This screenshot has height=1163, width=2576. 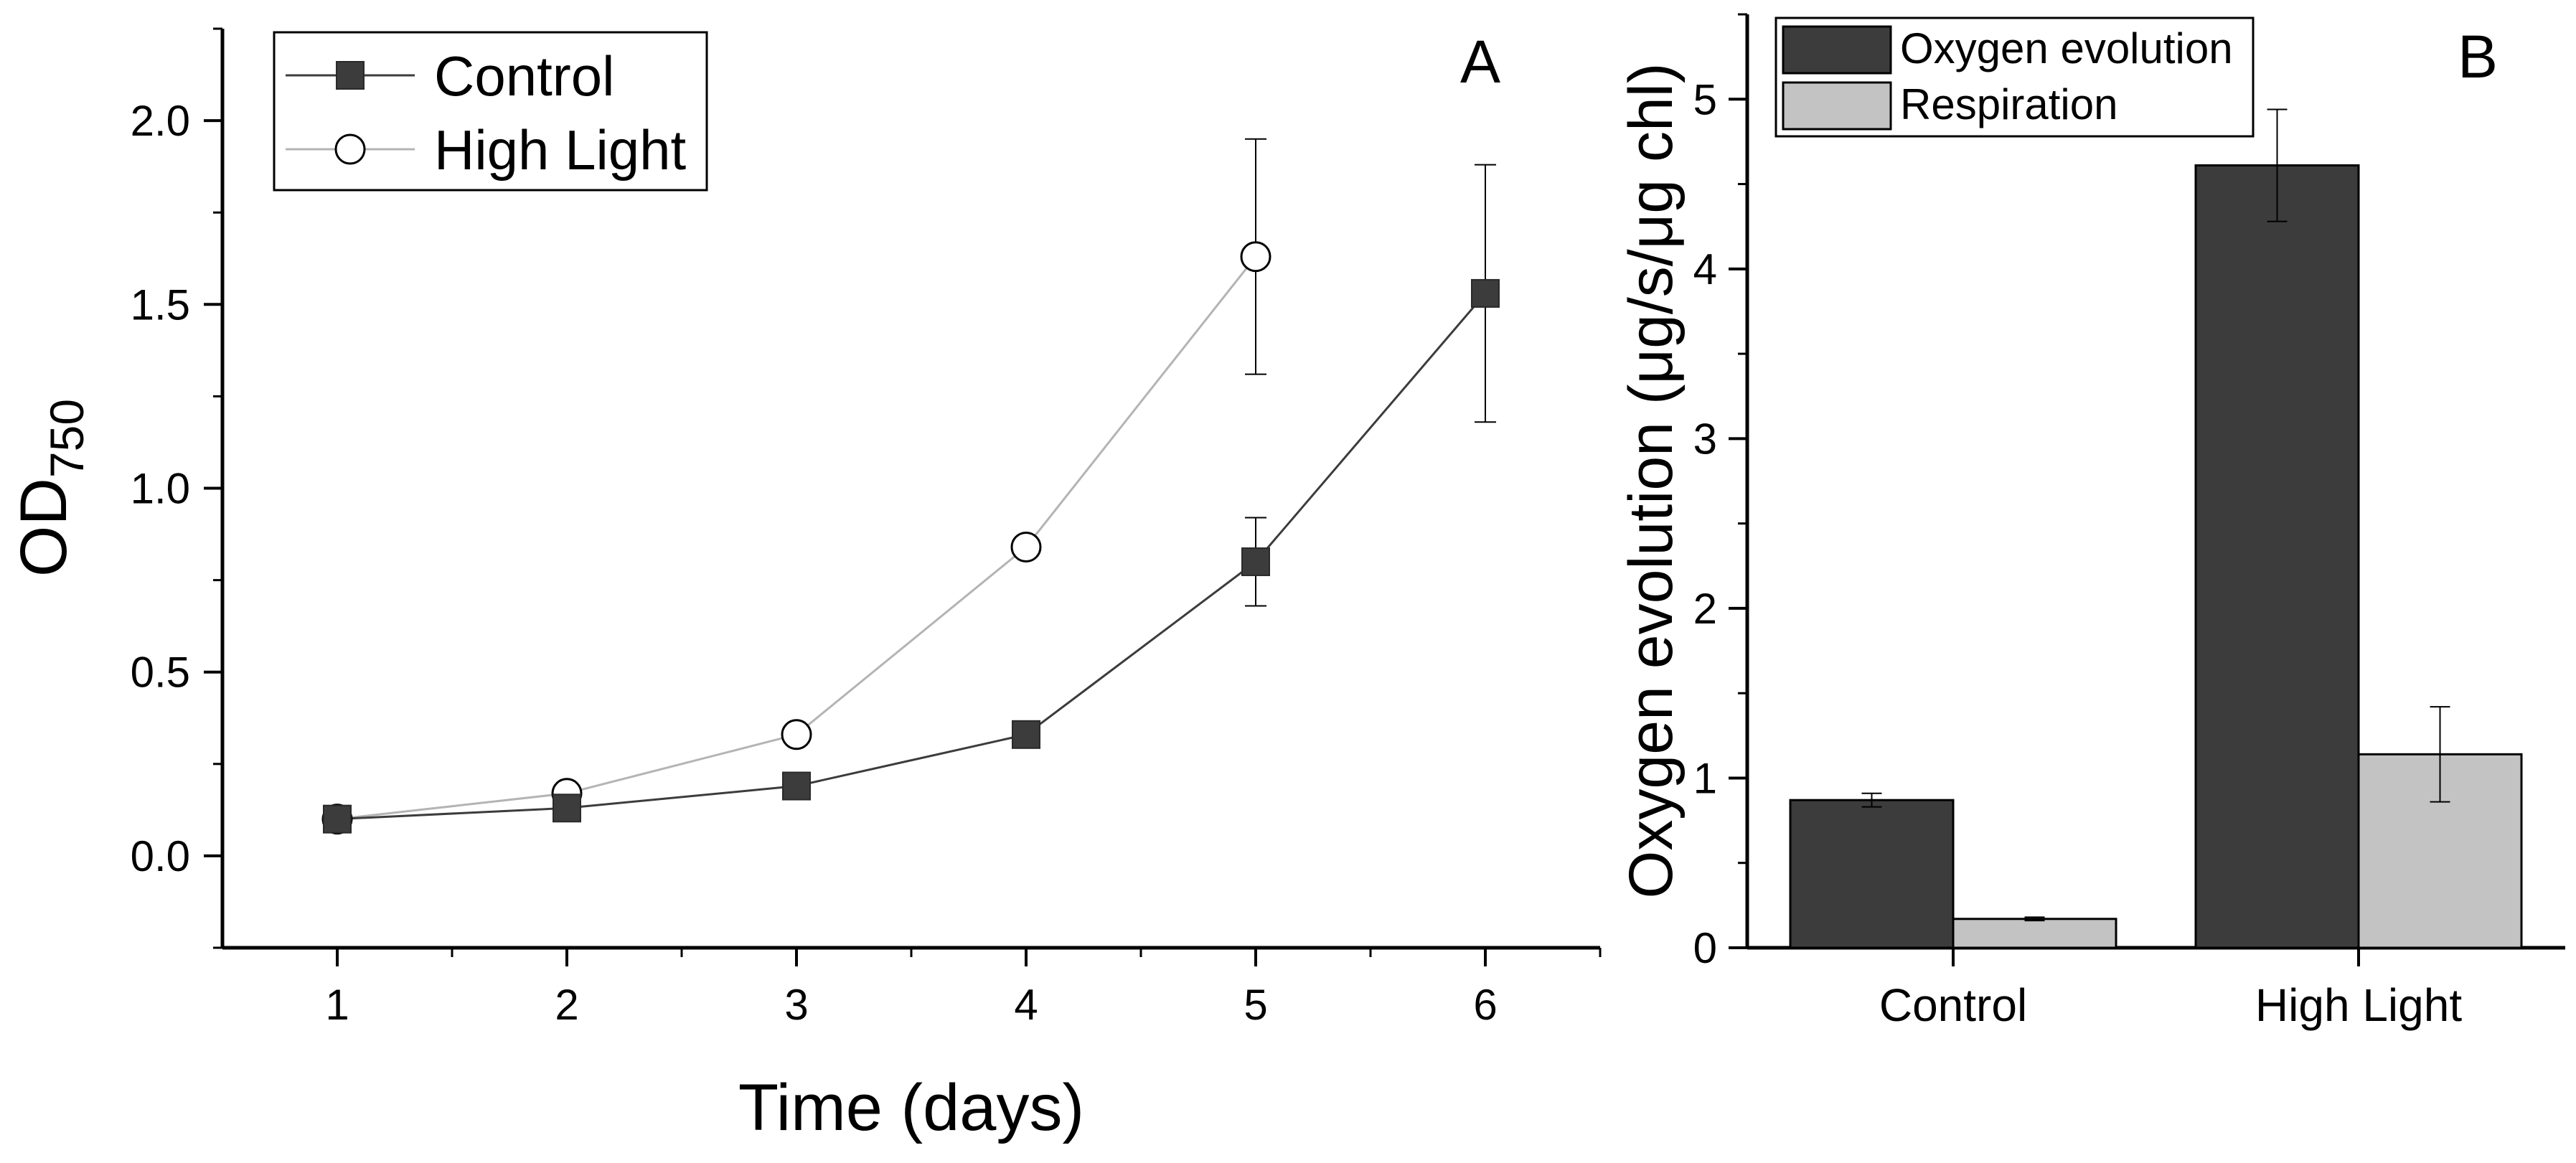 I want to click on panel-b-legend: Oxygen evolution Respiration, so click(x=2014, y=78).